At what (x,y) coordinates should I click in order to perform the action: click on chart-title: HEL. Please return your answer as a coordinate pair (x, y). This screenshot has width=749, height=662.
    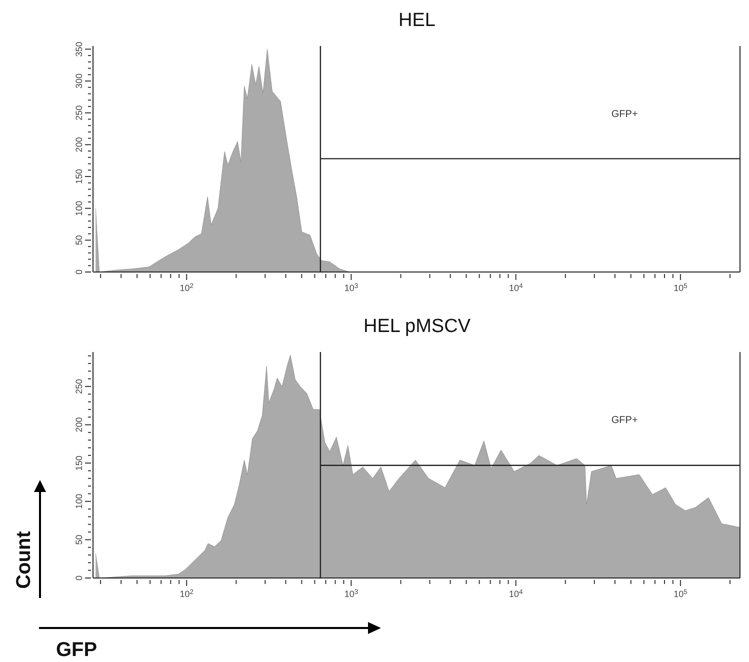
    Looking at the image, I should click on (417, 21).